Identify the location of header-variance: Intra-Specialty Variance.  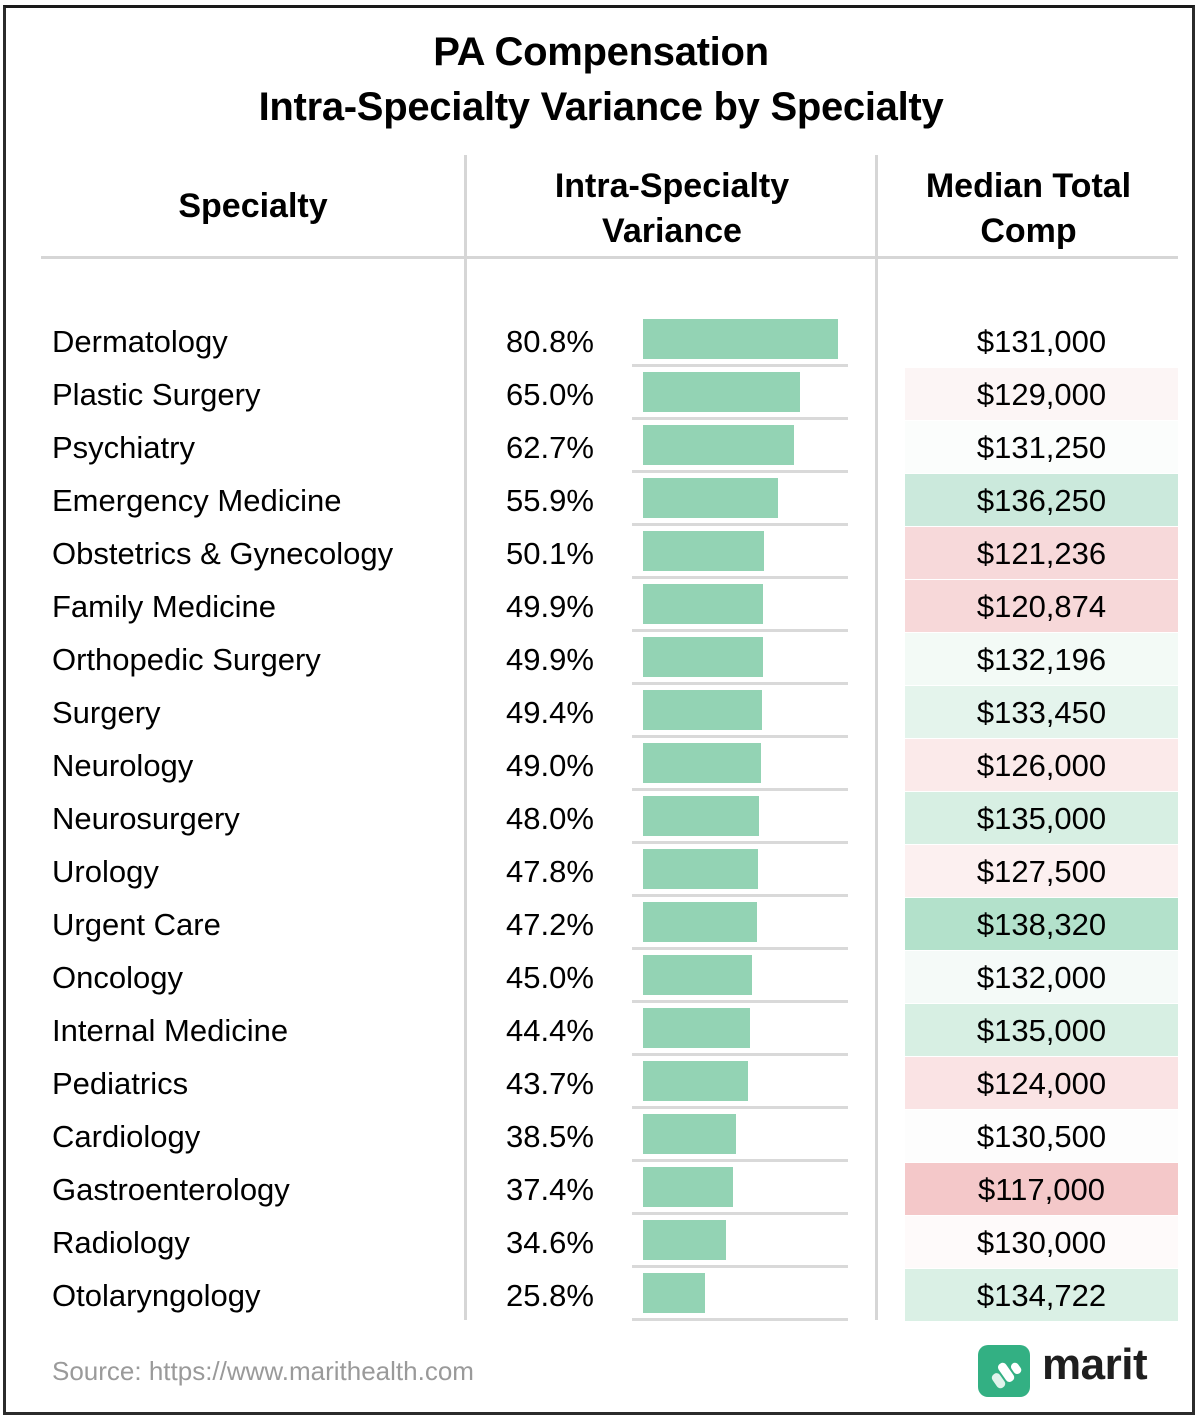
(672, 209).